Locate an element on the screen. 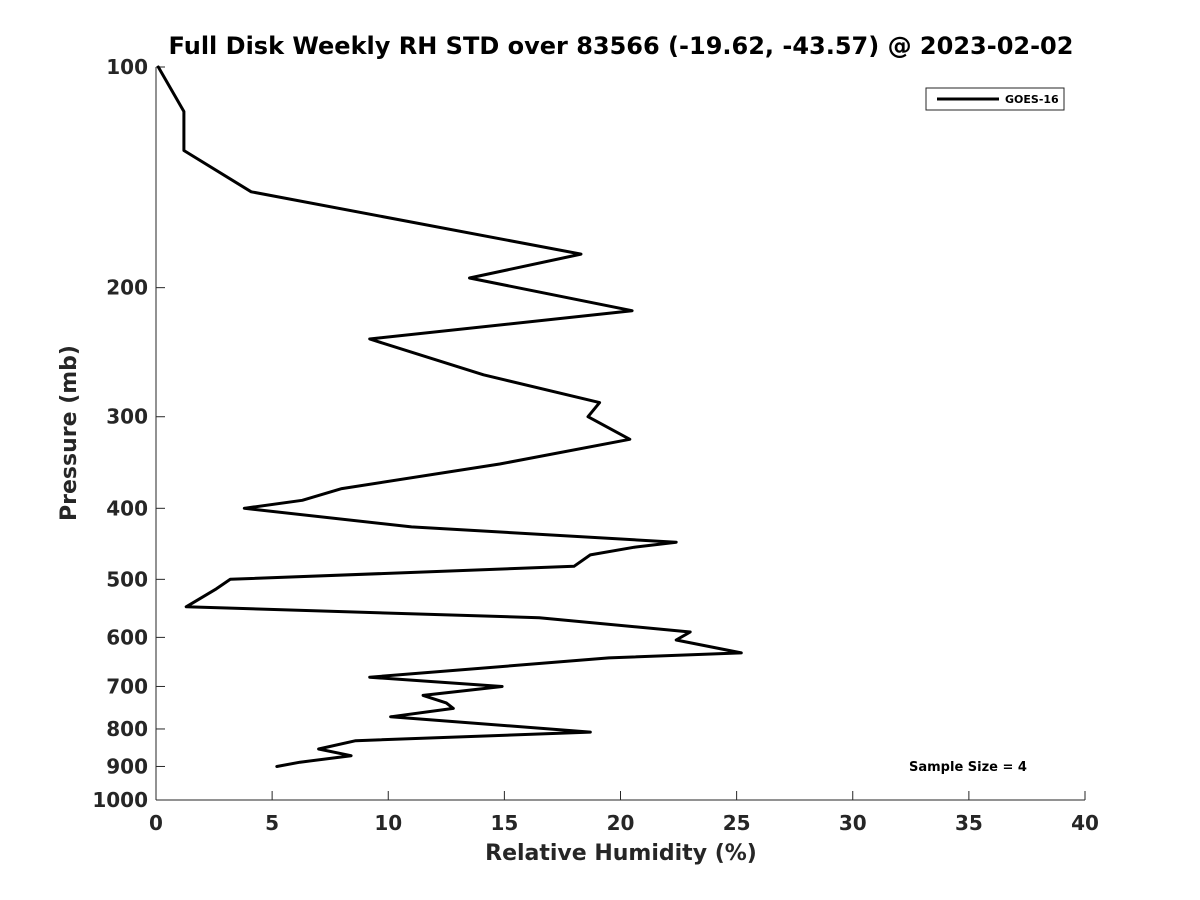 The image size is (1200, 900). x-tick-label: 0 is located at coordinates (156, 823).